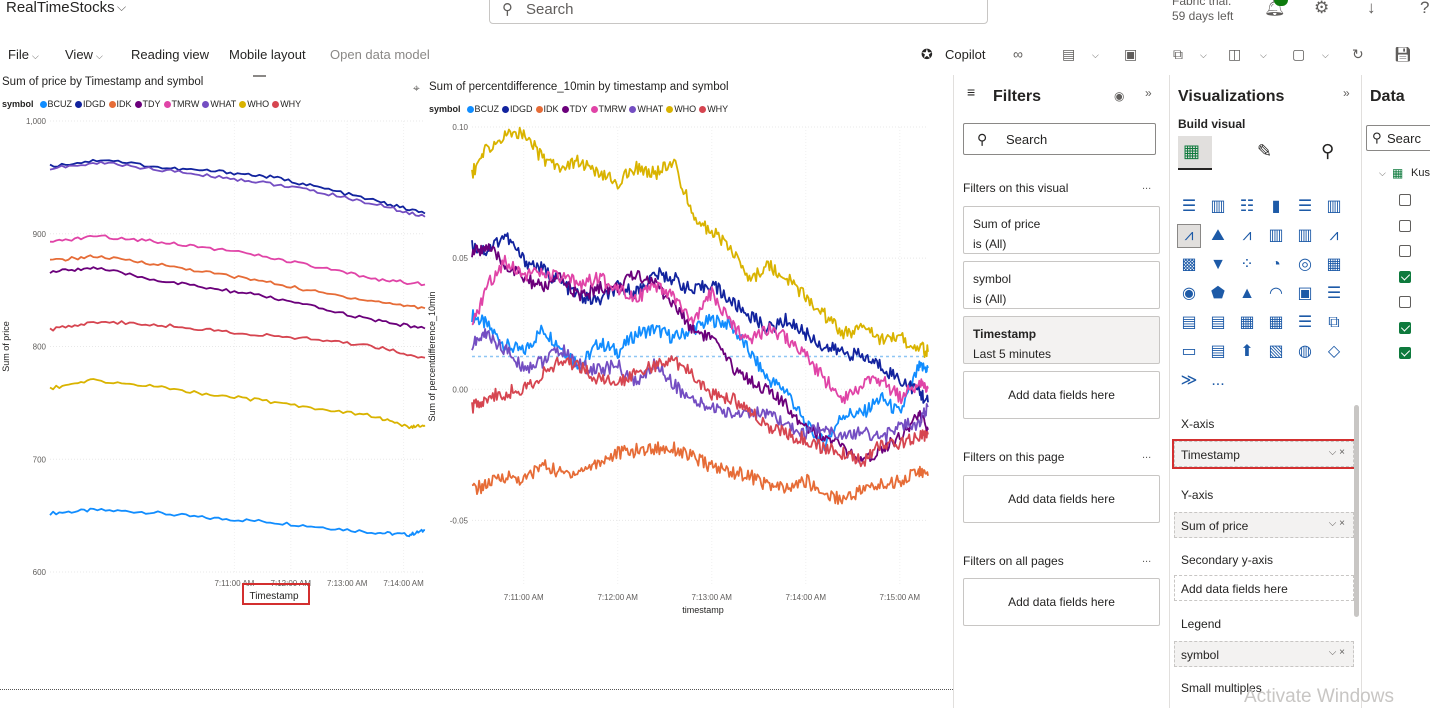 Image resolution: width=1430 pixels, height=708 pixels. I want to click on stacked-area-visual-icon: ⩘, so click(1247, 235).